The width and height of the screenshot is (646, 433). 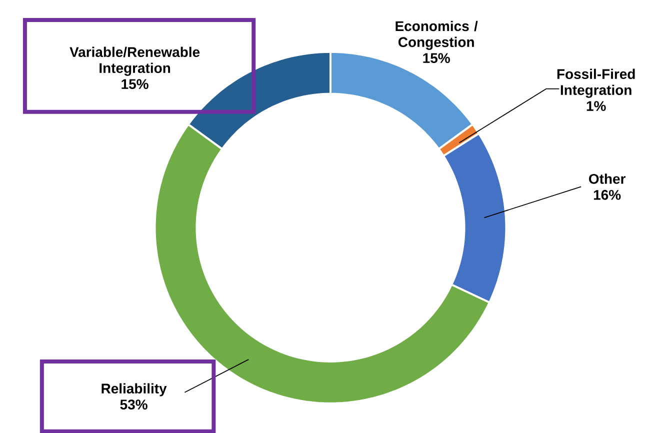 What do you see at coordinates (437, 35) in the screenshot?
I see `slice-label: Economics / Congestion` at bounding box center [437, 35].